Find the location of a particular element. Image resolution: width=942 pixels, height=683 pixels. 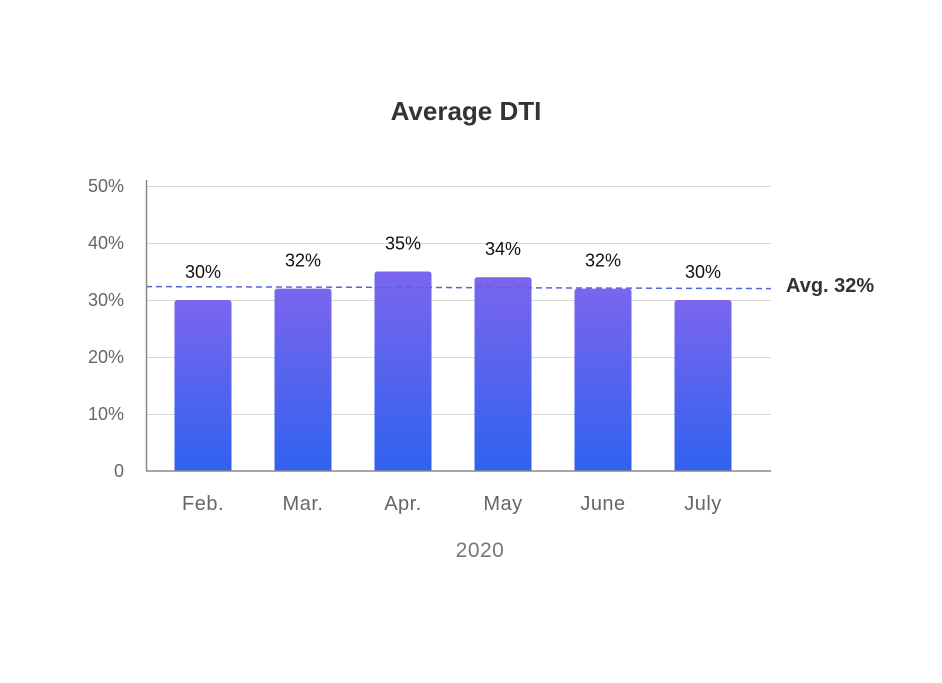

x-category-label: June is located at coordinates (602, 504).